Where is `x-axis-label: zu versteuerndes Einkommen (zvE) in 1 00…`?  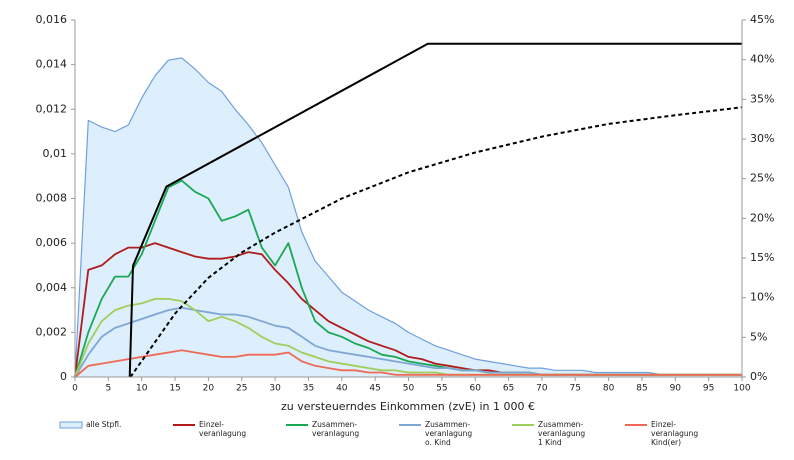
x-axis-label: zu versteuerndes Einkommen (zvE) in 1 00… is located at coordinates (408, 406).